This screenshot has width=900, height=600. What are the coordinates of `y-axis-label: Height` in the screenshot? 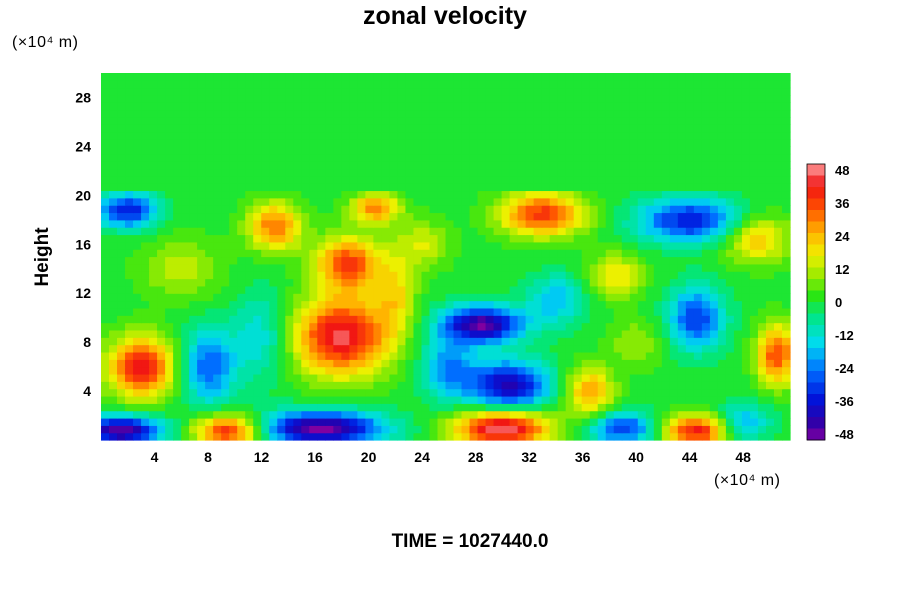 It's located at (42, 257).